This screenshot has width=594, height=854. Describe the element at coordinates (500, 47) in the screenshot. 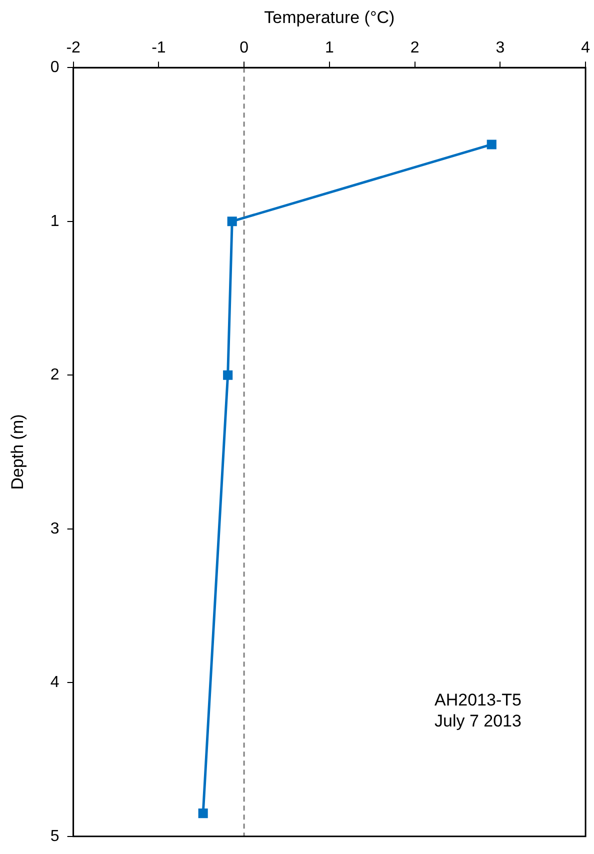

I see `x-tick-label: 3` at that location.